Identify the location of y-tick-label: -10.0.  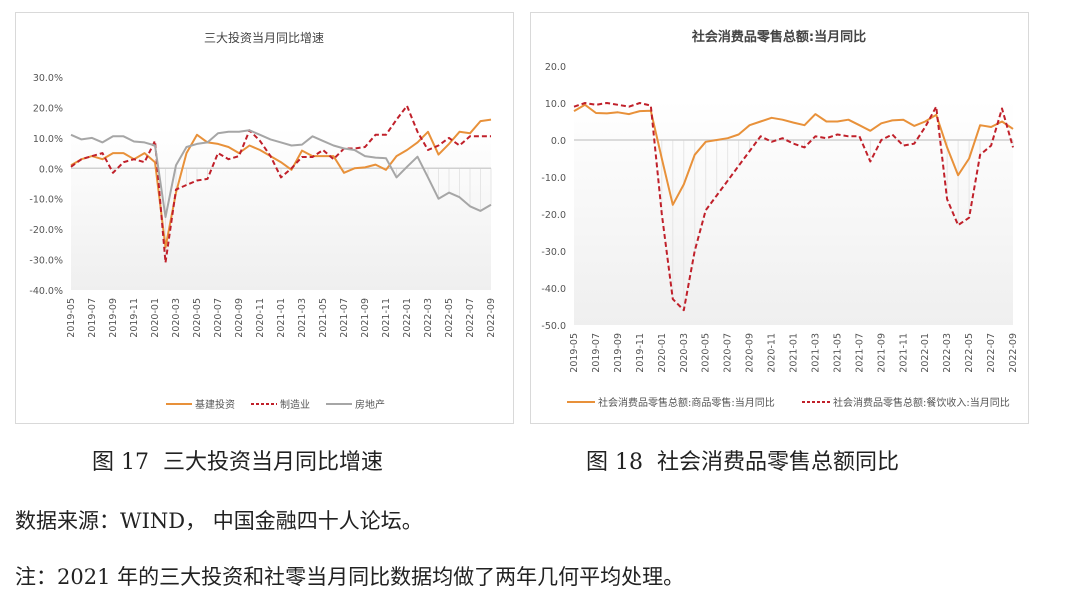
(553, 178).